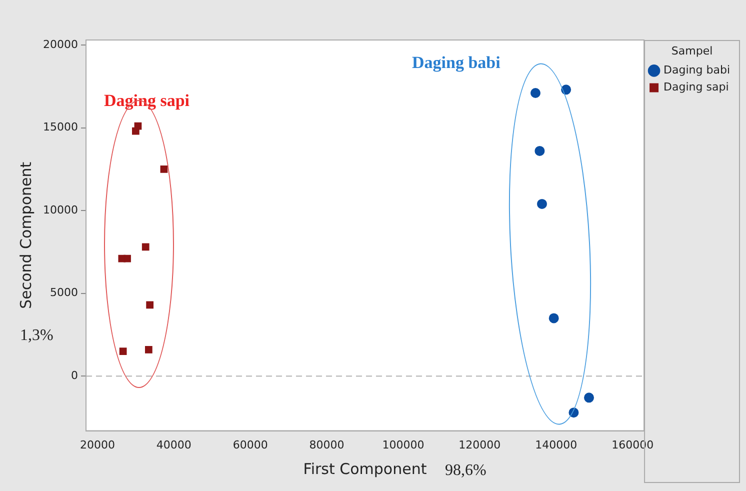  What do you see at coordinates (37, 336) in the screenshot?
I see `text: 1,3%` at bounding box center [37, 336].